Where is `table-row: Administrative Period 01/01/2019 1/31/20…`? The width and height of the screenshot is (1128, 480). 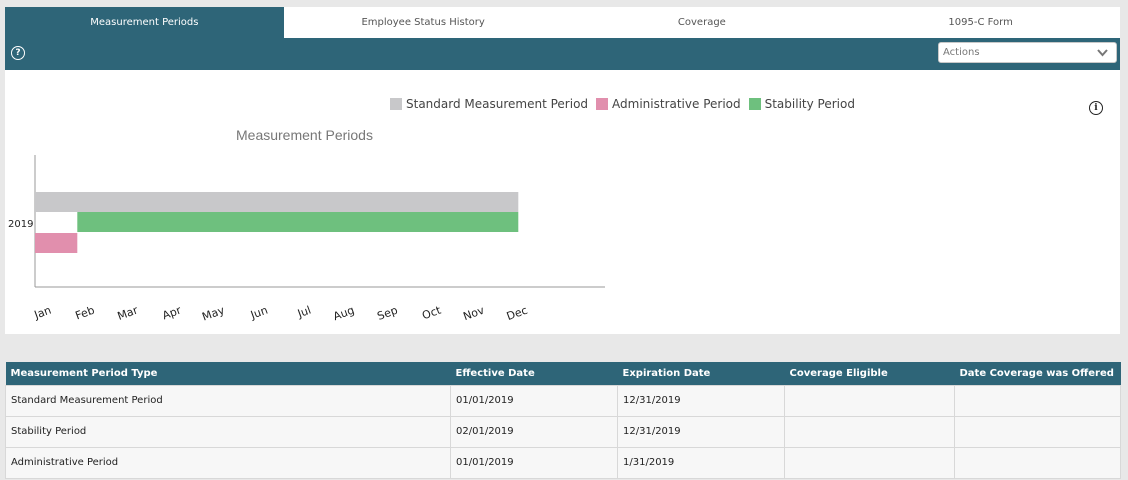
table-row: Administrative Period 01/01/2019 1/31/20… is located at coordinates (563, 462).